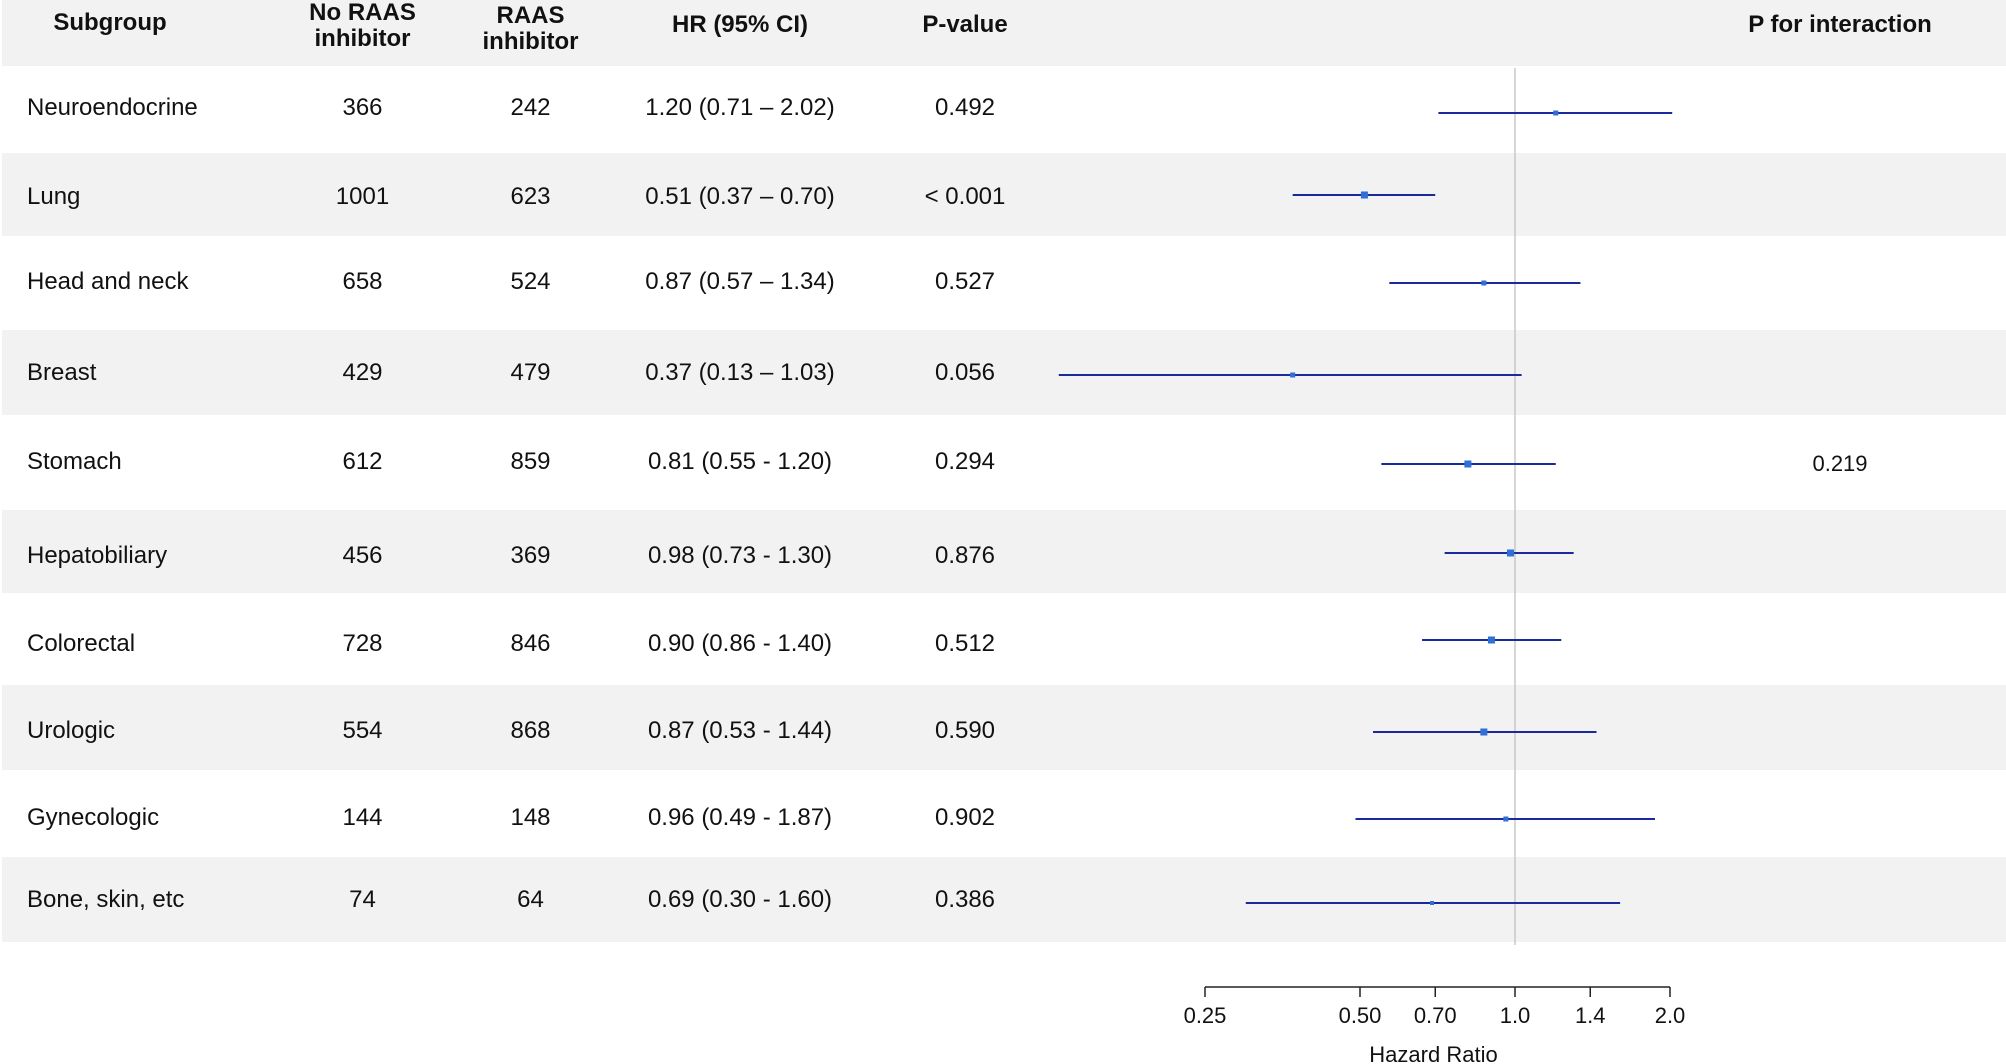  Describe the element at coordinates (362, 817) in the screenshot. I see `no-raas-count: 144` at that location.